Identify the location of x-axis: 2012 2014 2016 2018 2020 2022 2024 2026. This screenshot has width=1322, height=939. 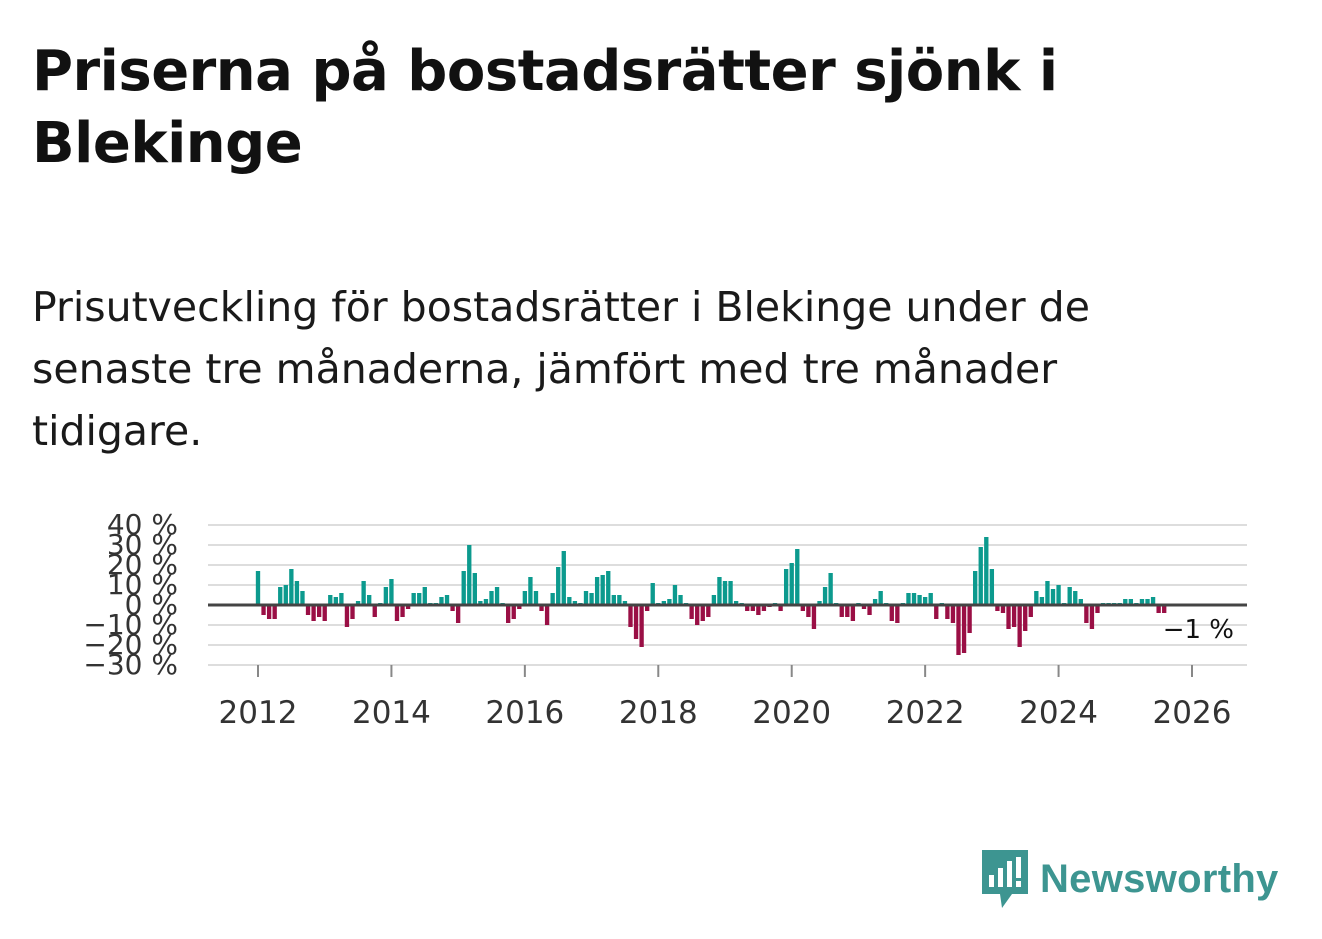
(725, 698).